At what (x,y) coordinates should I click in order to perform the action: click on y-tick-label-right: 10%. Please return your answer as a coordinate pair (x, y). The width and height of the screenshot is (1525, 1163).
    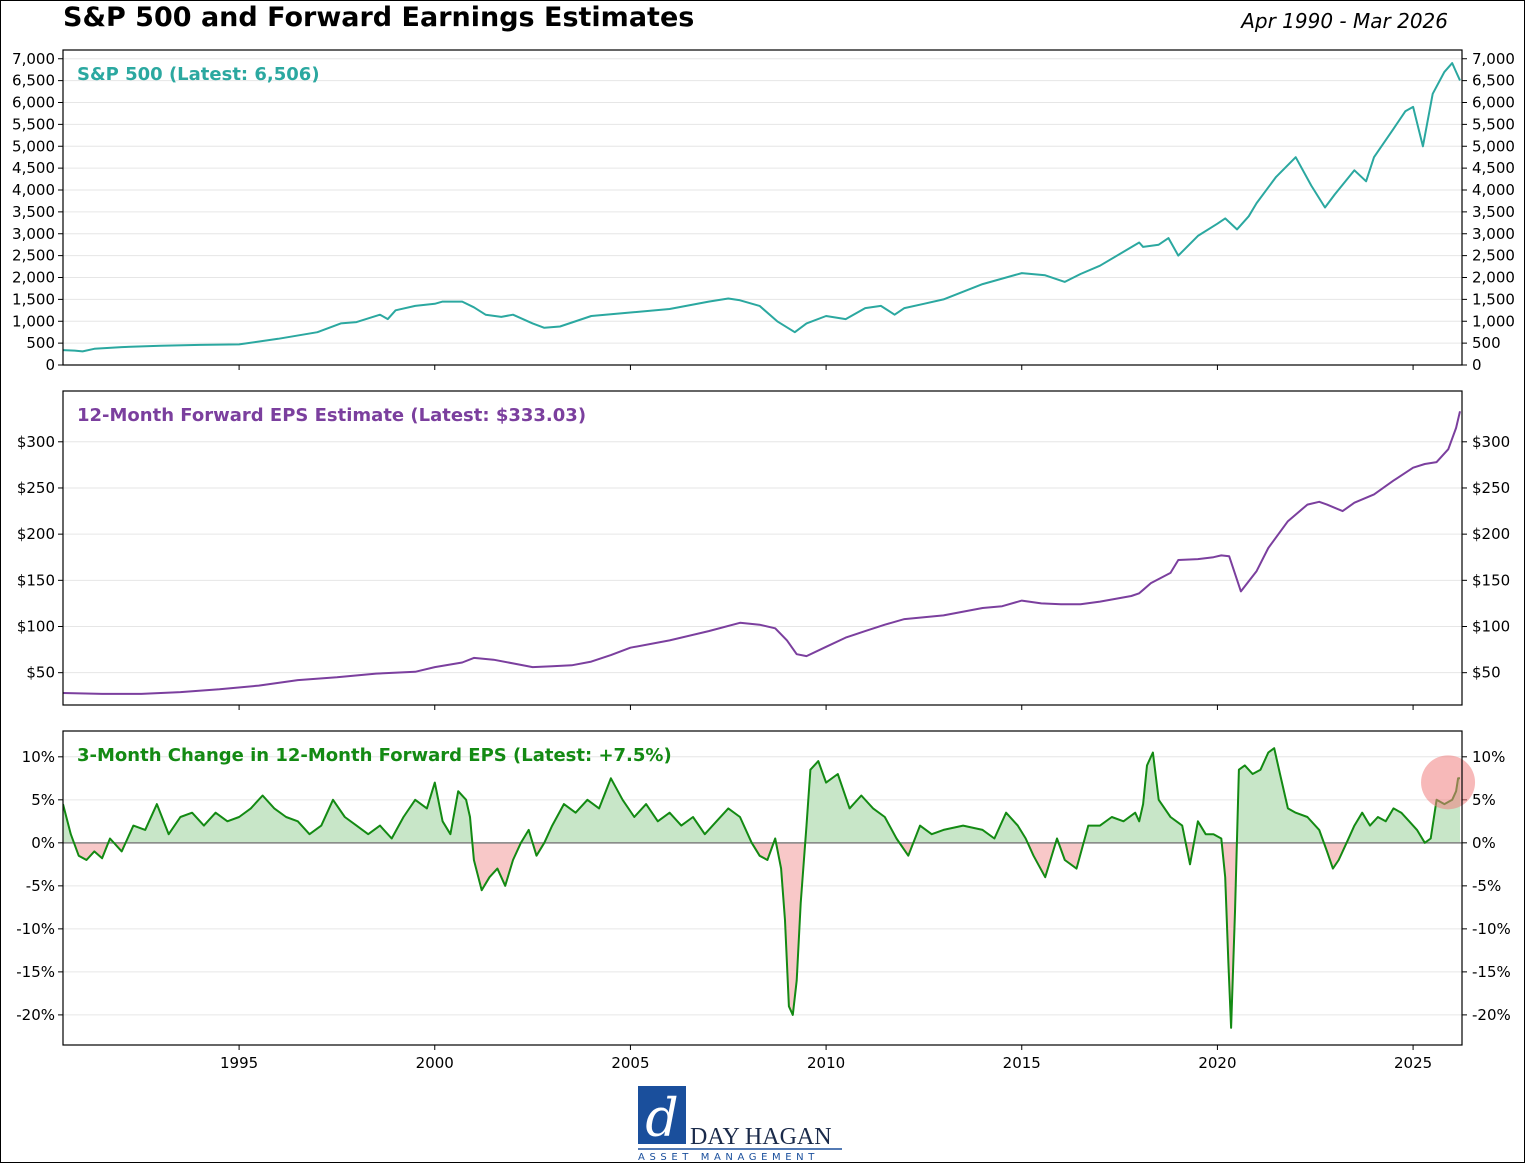
    Looking at the image, I should click on (1488, 757).